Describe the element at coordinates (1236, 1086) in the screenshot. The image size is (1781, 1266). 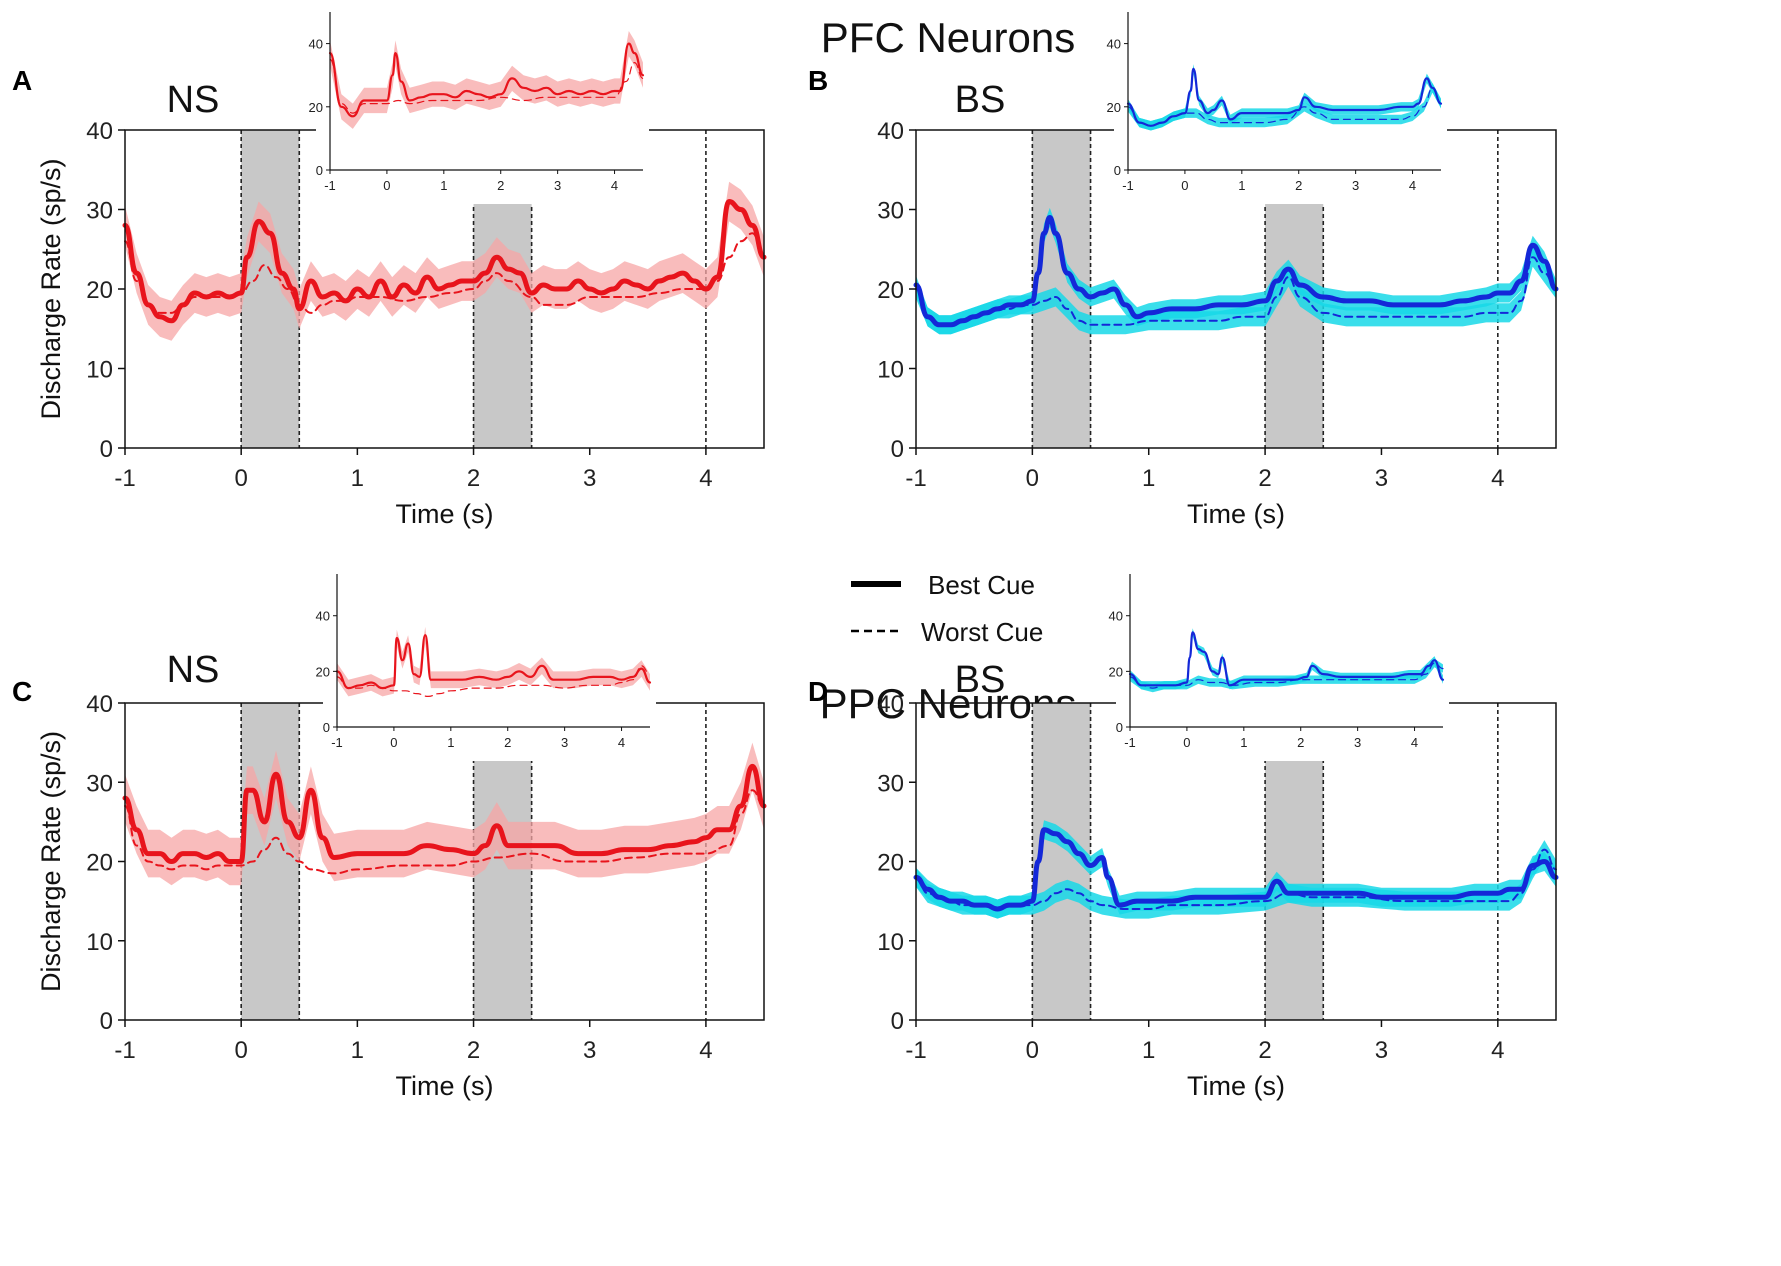
I see `panel-d-x-axis-label: Time (s)` at that location.